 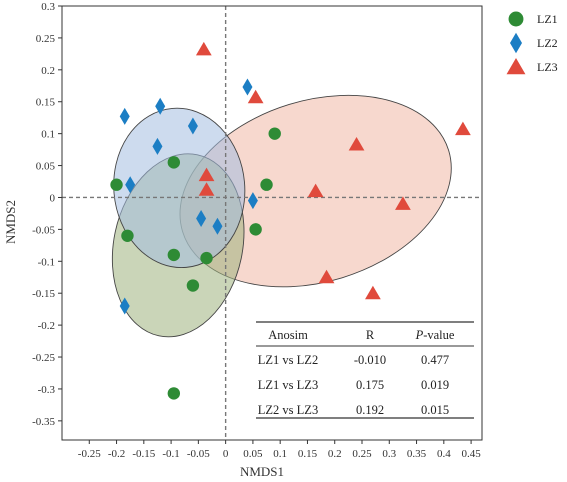 I want to click on y-tick-label: -0.1, so click(x=46, y=262).